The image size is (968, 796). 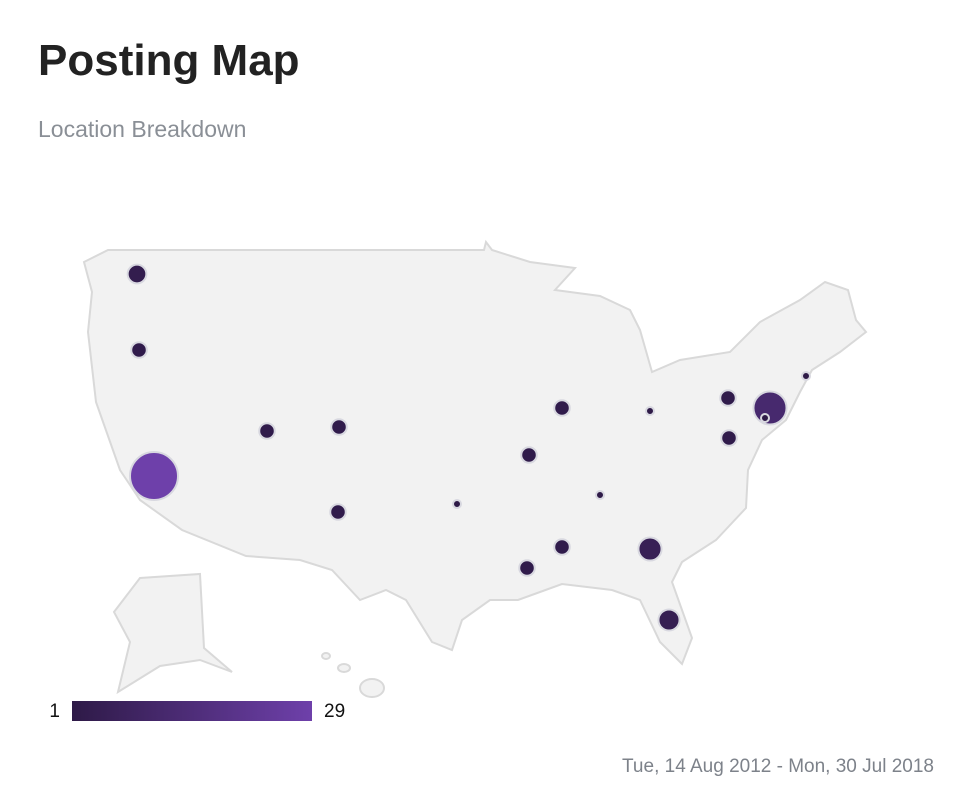 What do you see at coordinates (169, 60) in the screenshot?
I see `page-title: Posting Map` at bounding box center [169, 60].